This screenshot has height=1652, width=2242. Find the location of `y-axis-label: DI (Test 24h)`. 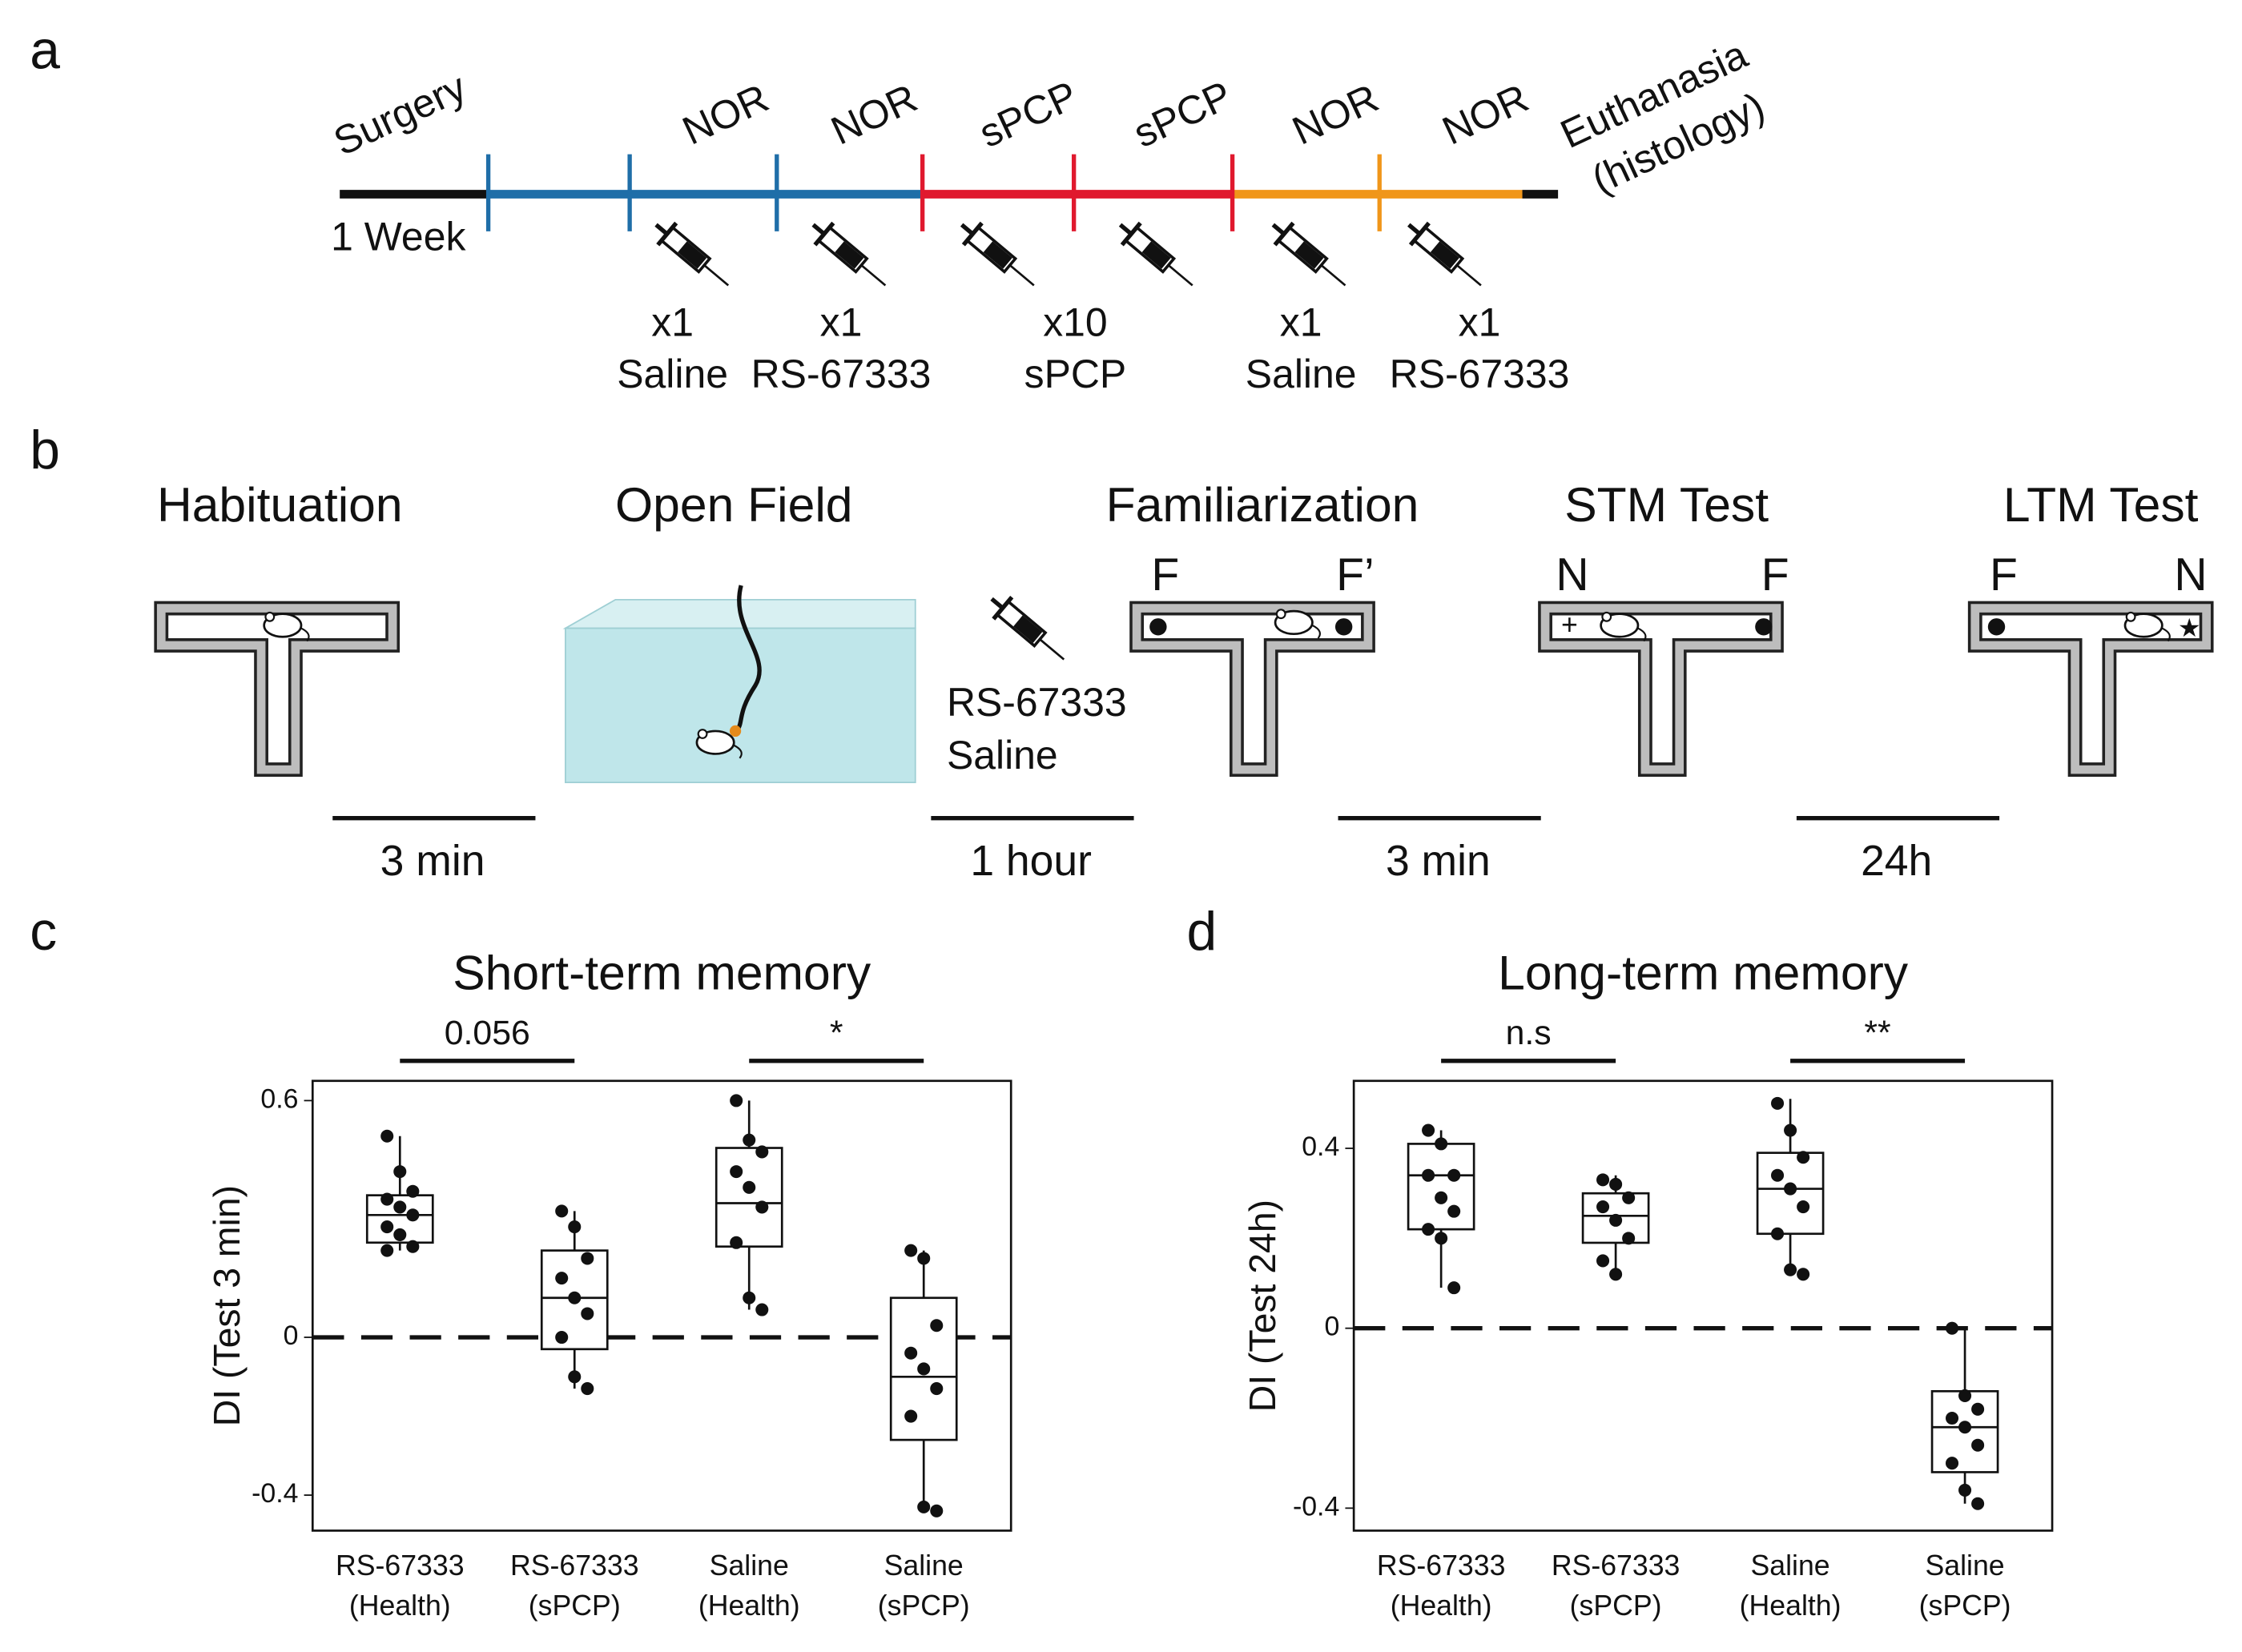

y-axis-label: DI (Test 24h) is located at coordinates (1262, 1306).